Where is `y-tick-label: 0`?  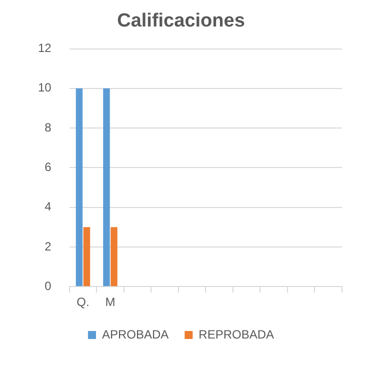
y-tick-label: 0 is located at coordinates (48, 285).